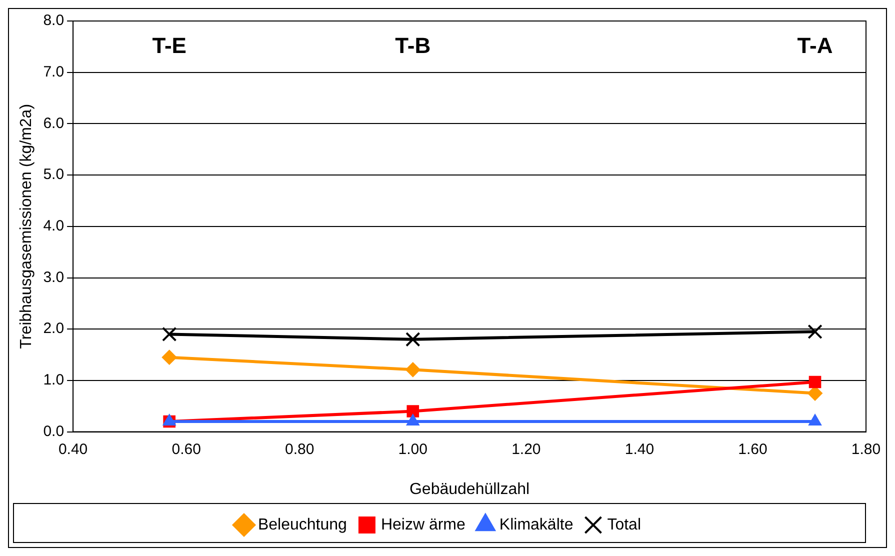 This screenshot has width=895, height=556. Describe the element at coordinates (413, 449) in the screenshot. I see `x-tick-label: 1.00` at that location.